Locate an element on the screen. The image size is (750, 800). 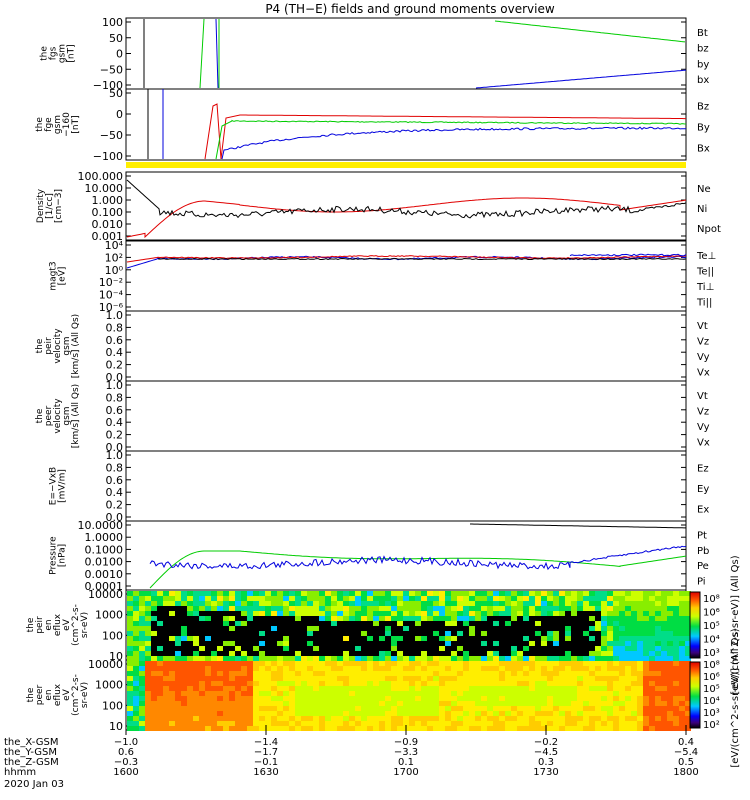
y-label-line: Pressure is located at coordinates (54, 555).